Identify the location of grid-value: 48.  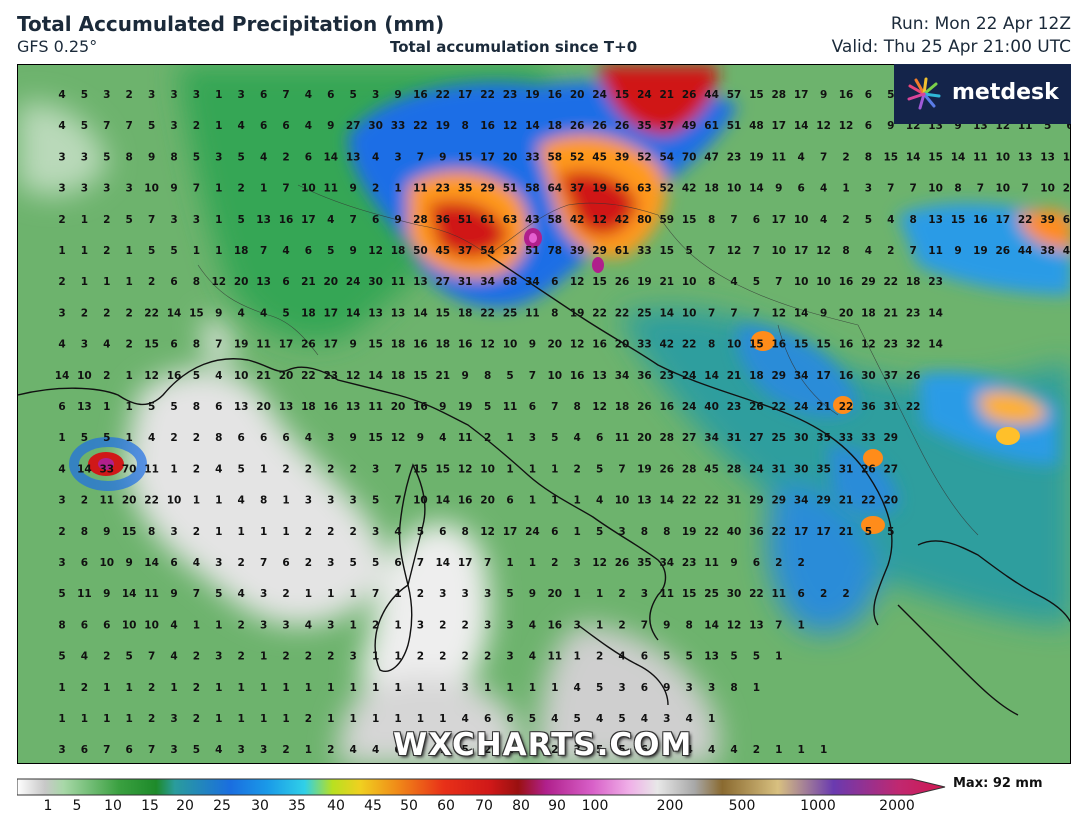
(756, 126).